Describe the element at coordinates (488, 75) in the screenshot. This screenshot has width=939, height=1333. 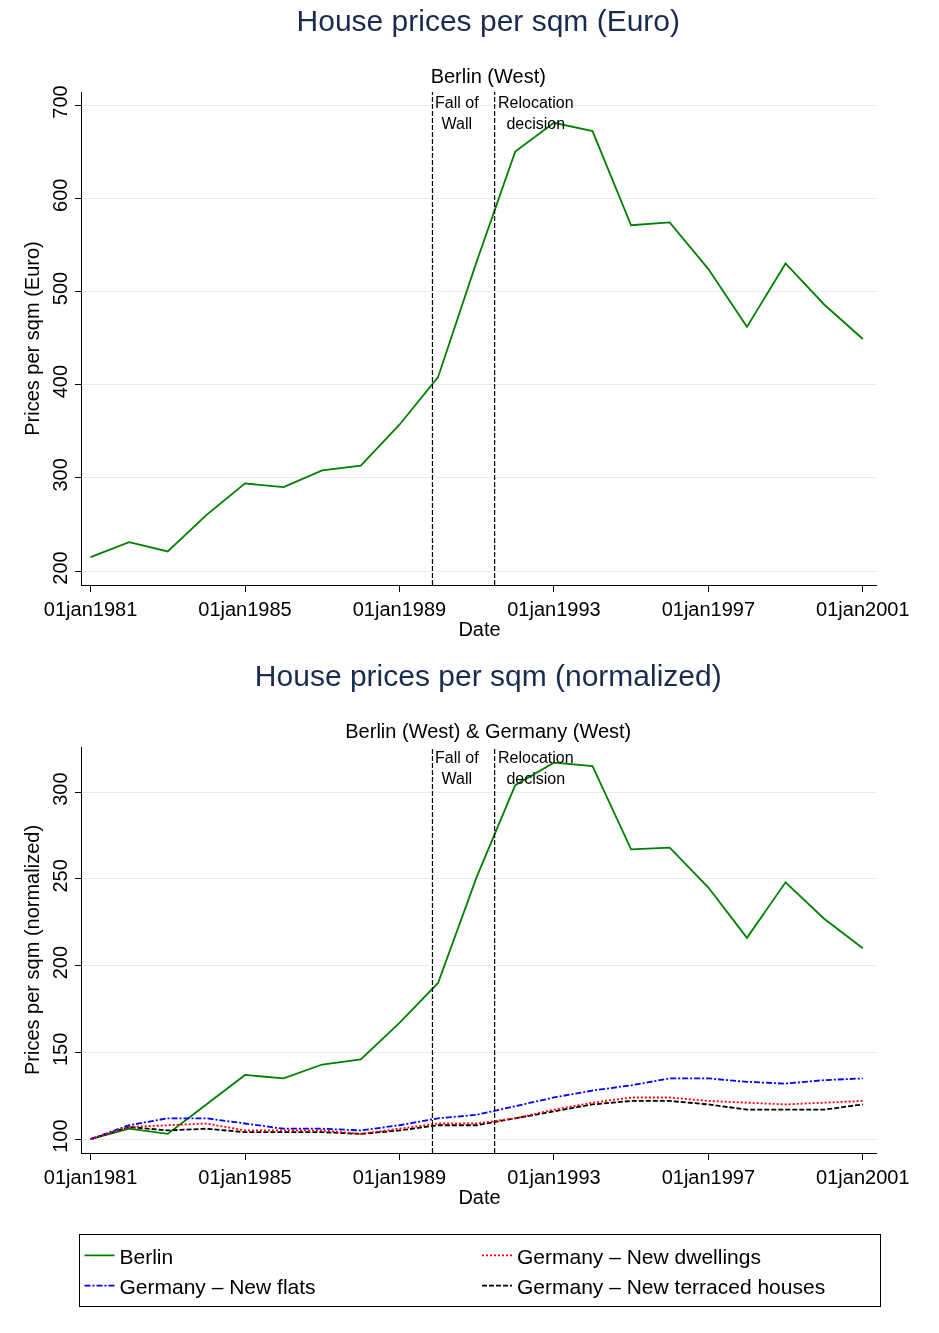
I see `chart-subtitle: Berlin (West)` at that location.